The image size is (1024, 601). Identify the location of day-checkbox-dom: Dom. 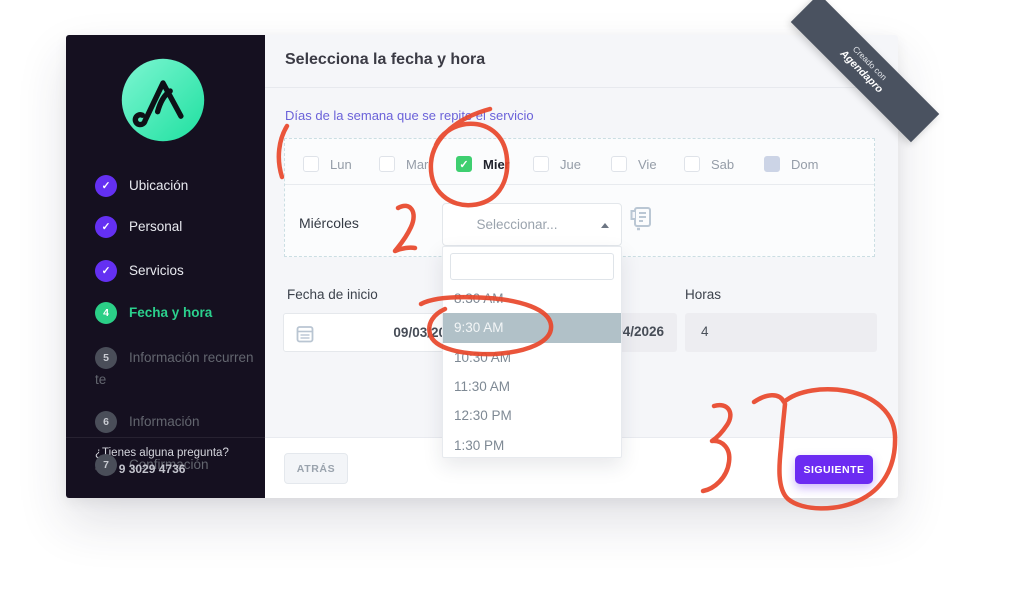
(791, 164).